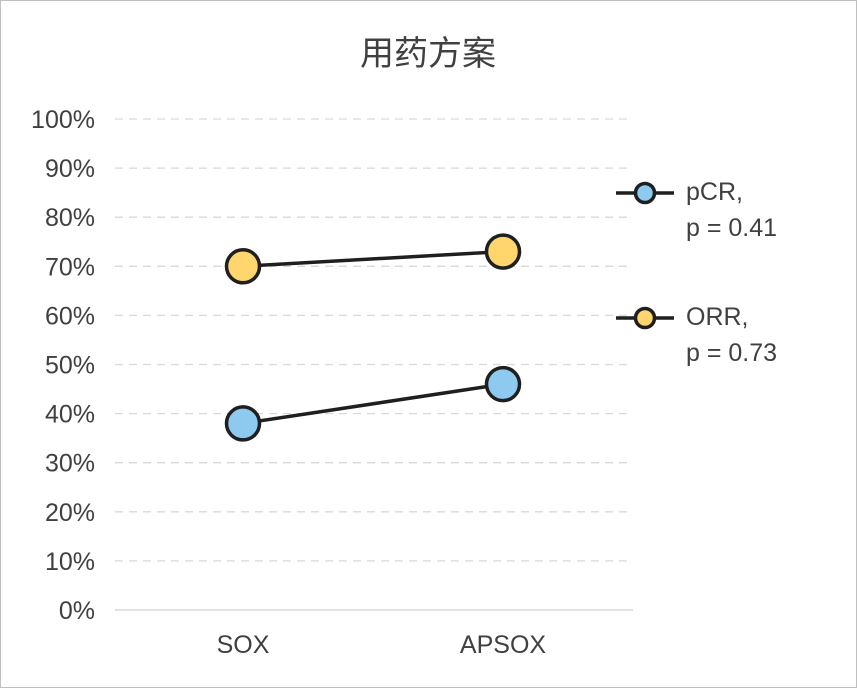 This screenshot has height=688, width=857. What do you see at coordinates (373, 404) in the screenshot?
I see `series-line-pcr` at bounding box center [373, 404].